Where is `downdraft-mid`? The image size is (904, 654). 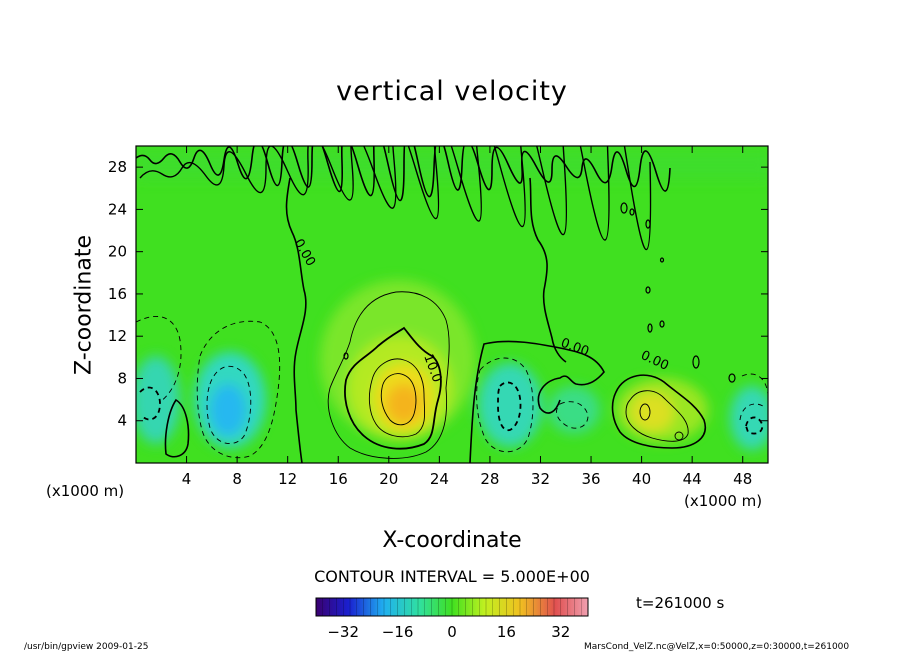 downdraft-mid is located at coordinates (510, 405).